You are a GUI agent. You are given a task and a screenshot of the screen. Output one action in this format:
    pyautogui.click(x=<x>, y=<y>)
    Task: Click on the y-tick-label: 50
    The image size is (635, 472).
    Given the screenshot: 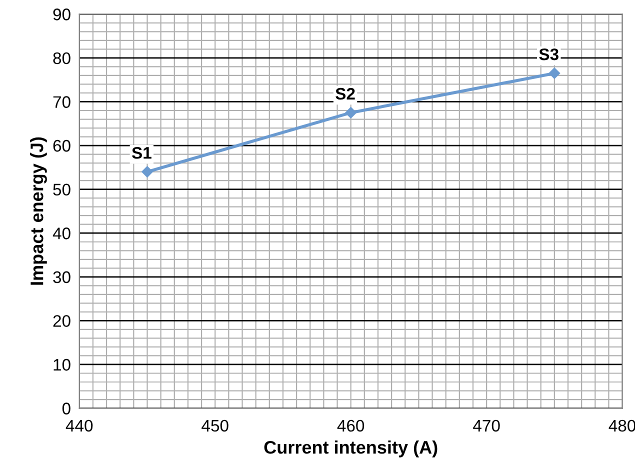 What is the action you would take?
    pyautogui.click(x=61, y=190)
    